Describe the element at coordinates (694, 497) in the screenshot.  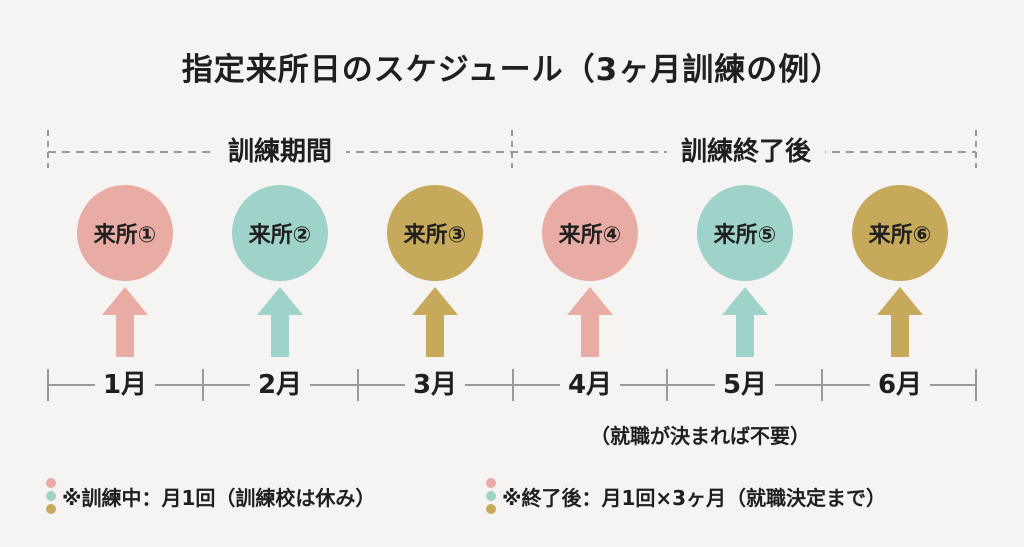
I see `legend-after-text: ※終了後：月1回×3ヶ月（就職決定まで）` at that location.